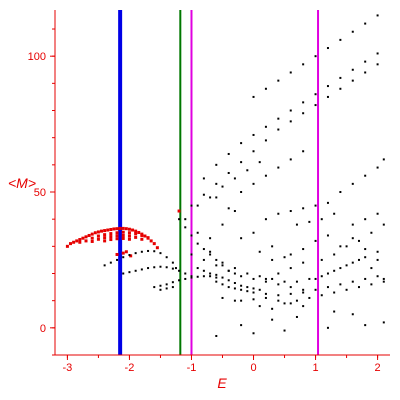  Describe the element at coordinates (192, 368) in the screenshot. I see `x-tick-label-2: -1` at that location.